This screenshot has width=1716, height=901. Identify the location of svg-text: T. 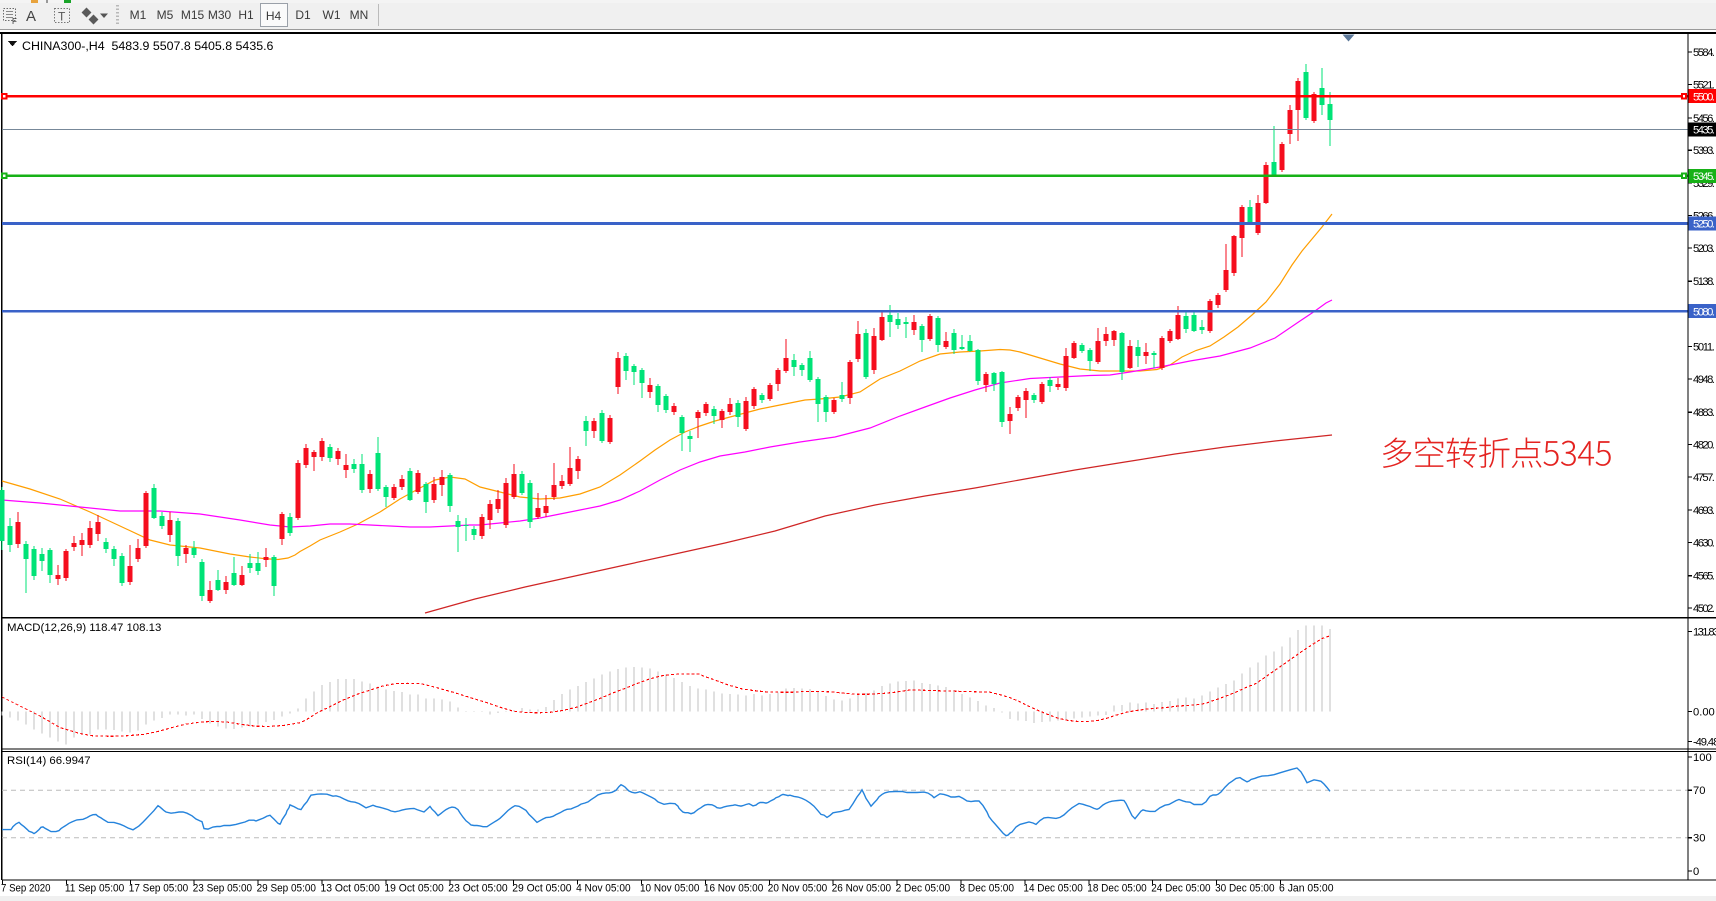
(62, 17).